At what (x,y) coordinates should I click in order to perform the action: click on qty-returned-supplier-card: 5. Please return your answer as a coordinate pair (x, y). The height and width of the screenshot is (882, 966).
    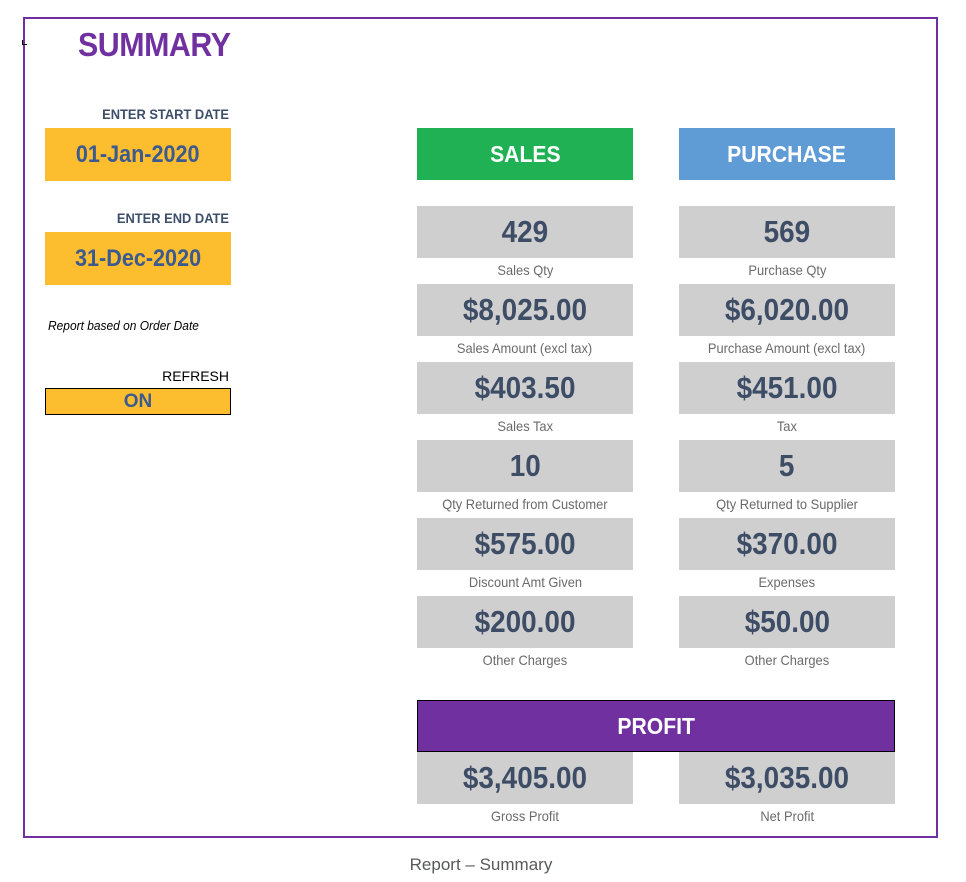
    Looking at the image, I should click on (787, 466).